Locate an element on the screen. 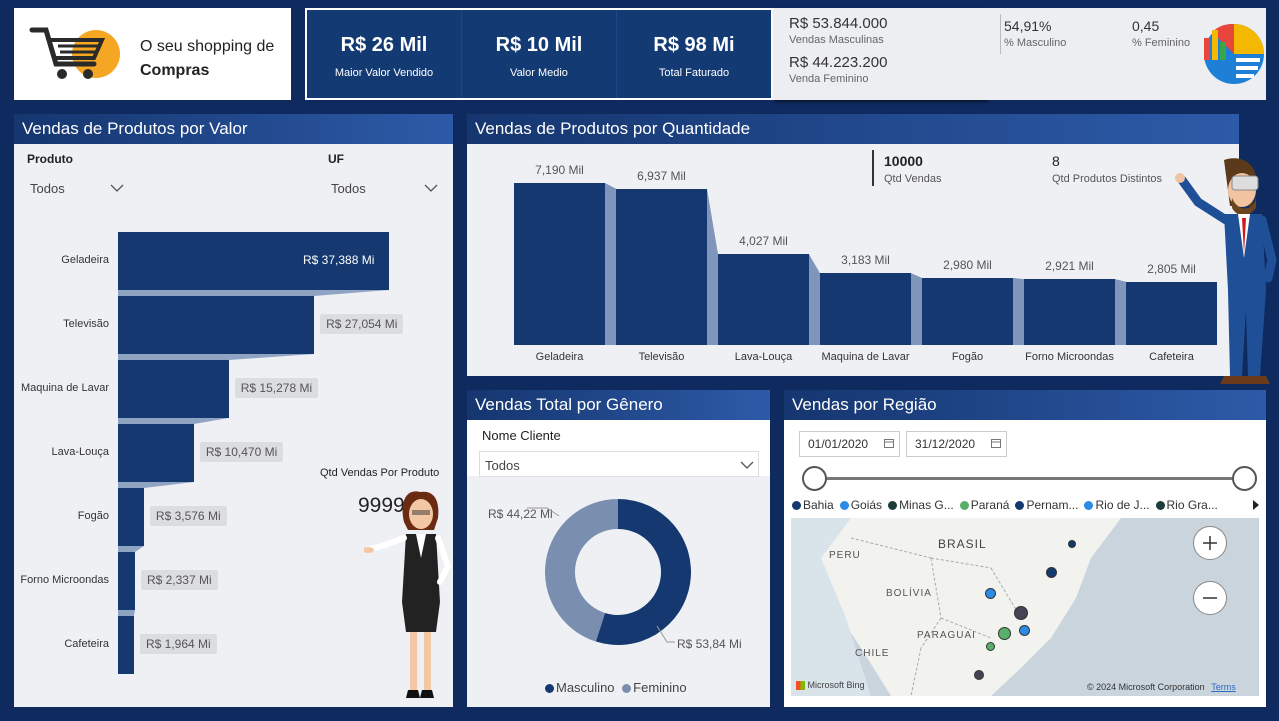 This screenshot has height=721, width=1279. map-bubble-bahia is located at coordinates (1051, 572).